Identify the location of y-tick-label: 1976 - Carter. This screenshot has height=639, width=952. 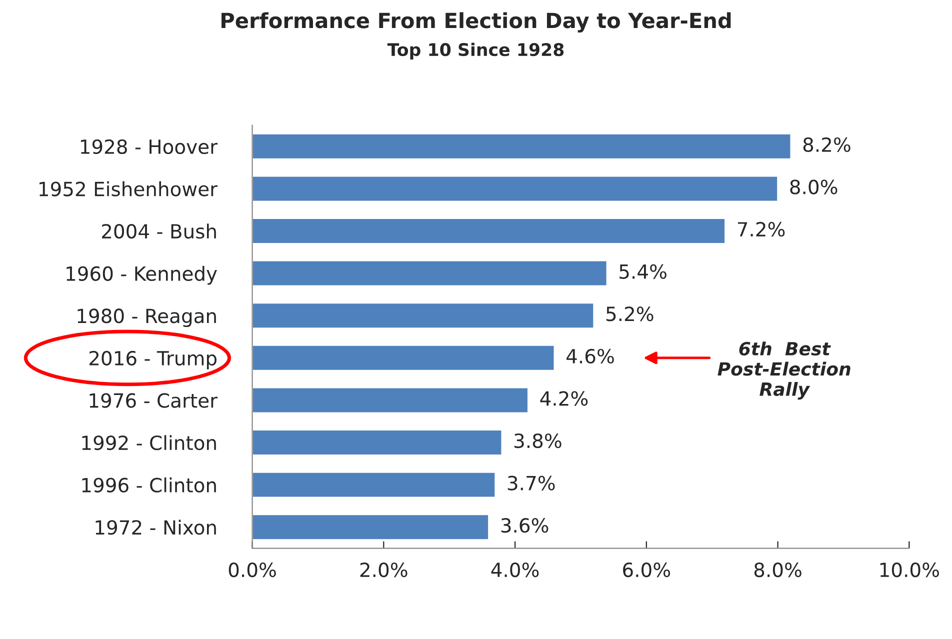
(154, 400).